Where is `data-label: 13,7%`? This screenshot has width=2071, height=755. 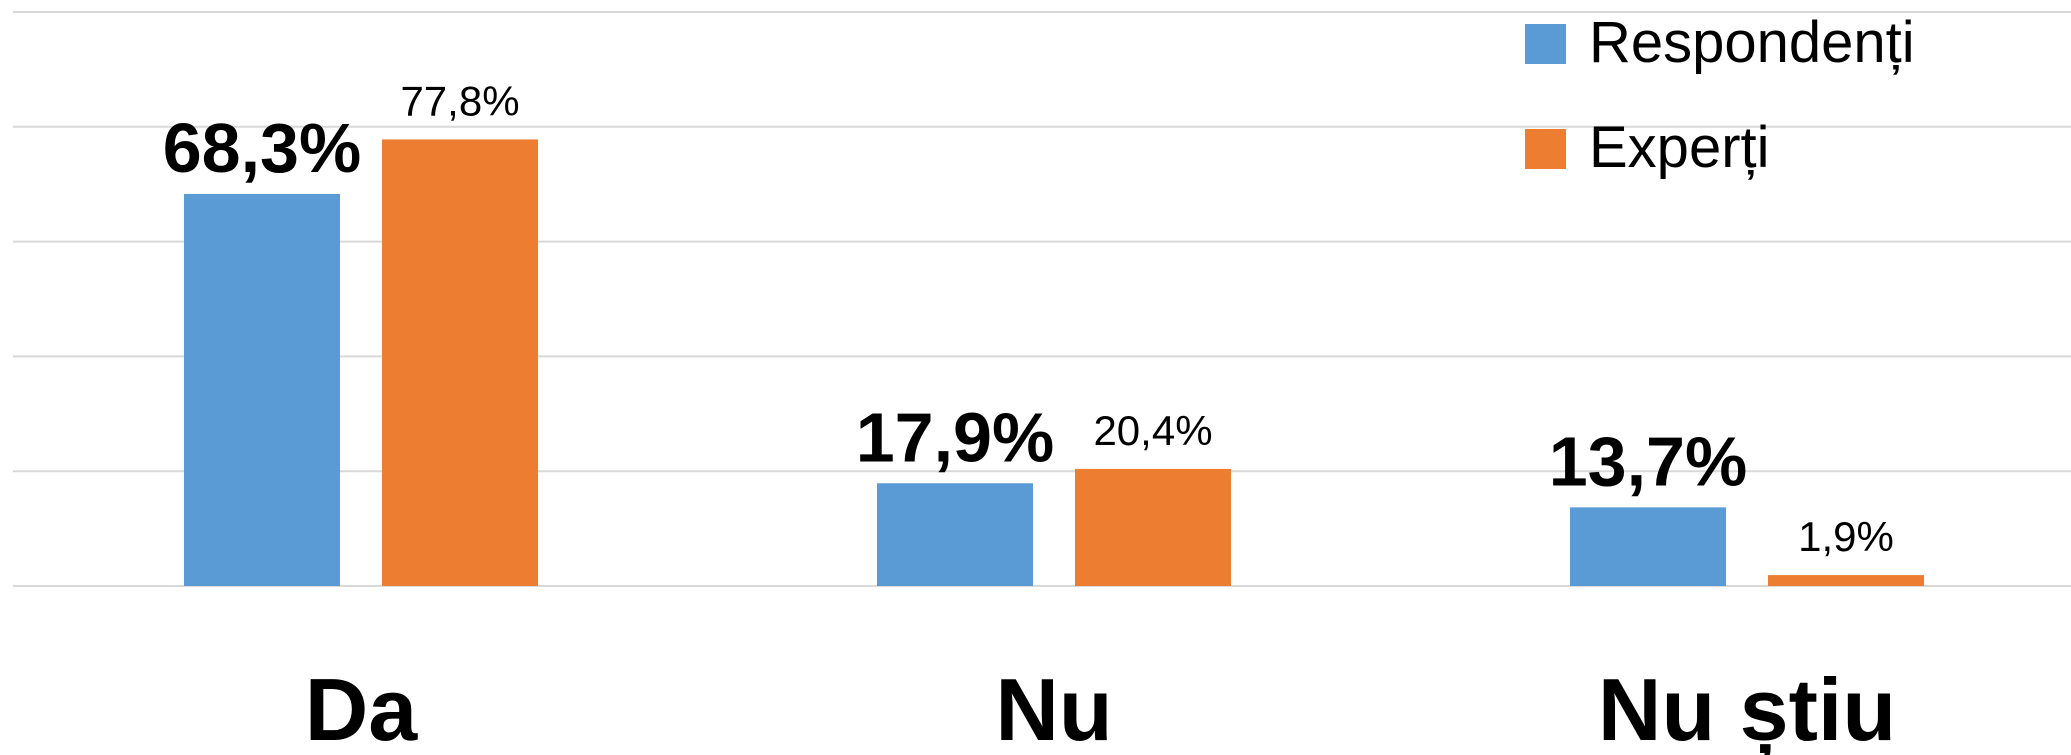
data-label: 13,7% is located at coordinates (1648, 461).